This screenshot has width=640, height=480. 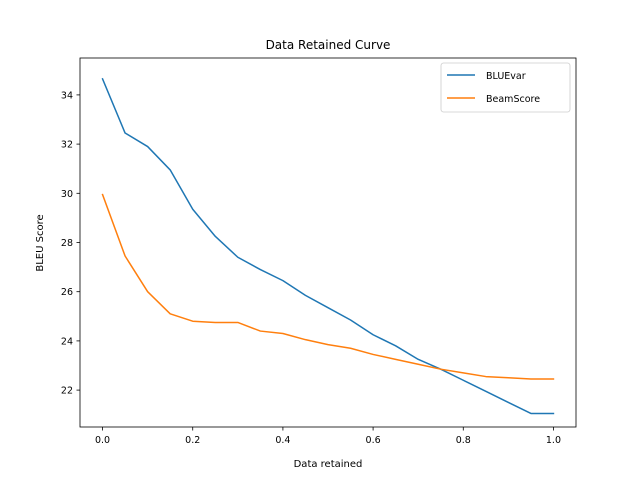 What do you see at coordinates (328, 45) in the screenshot?
I see `chart-title: Data Retained Curve` at bounding box center [328, 45].